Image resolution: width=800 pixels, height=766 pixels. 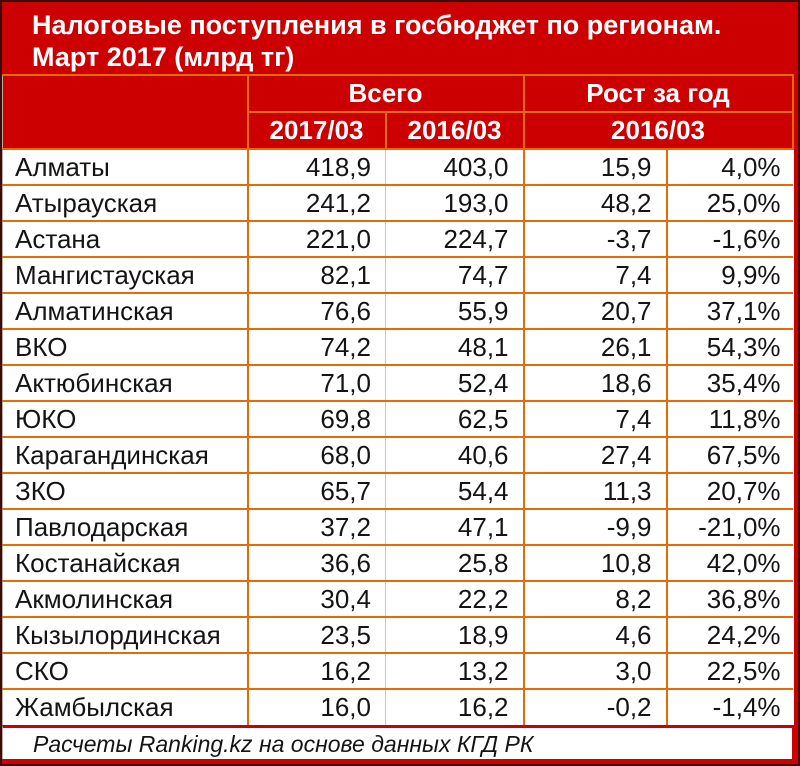 I want to click on header-subcolumn-row: 2017/03 2016/03 2016/03, so click(x=398, y=130).